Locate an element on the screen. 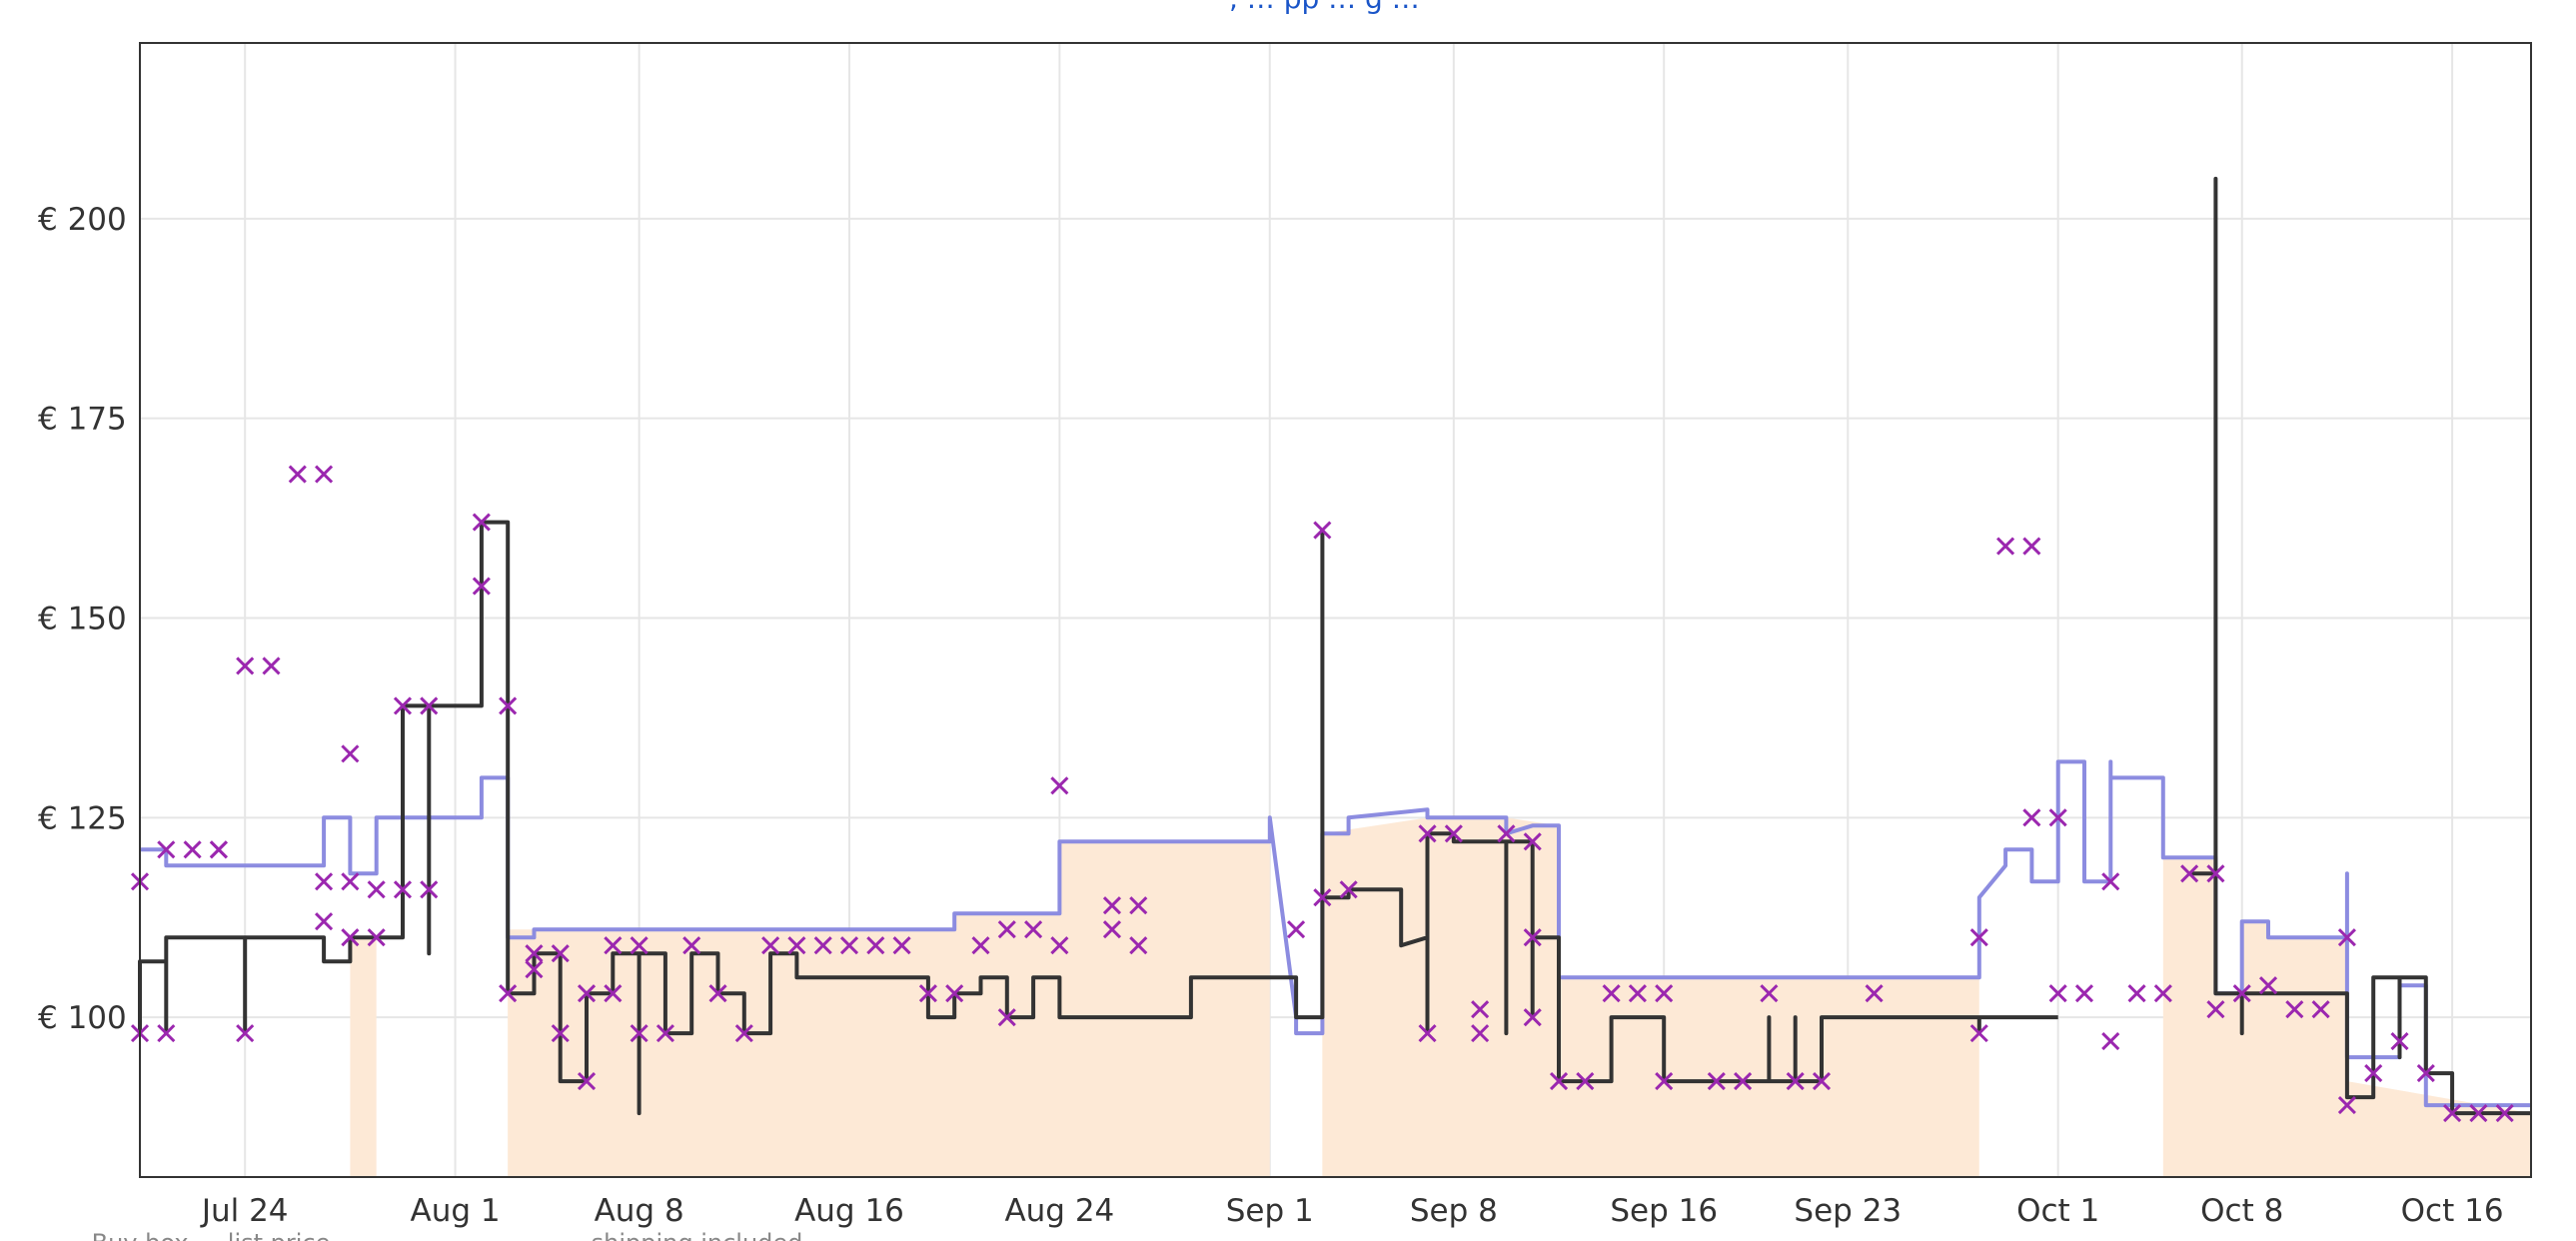 This screenshot has height=1241, width=2576. x-tick-label: Oct 8 is located at coordinates (2241, 1211).